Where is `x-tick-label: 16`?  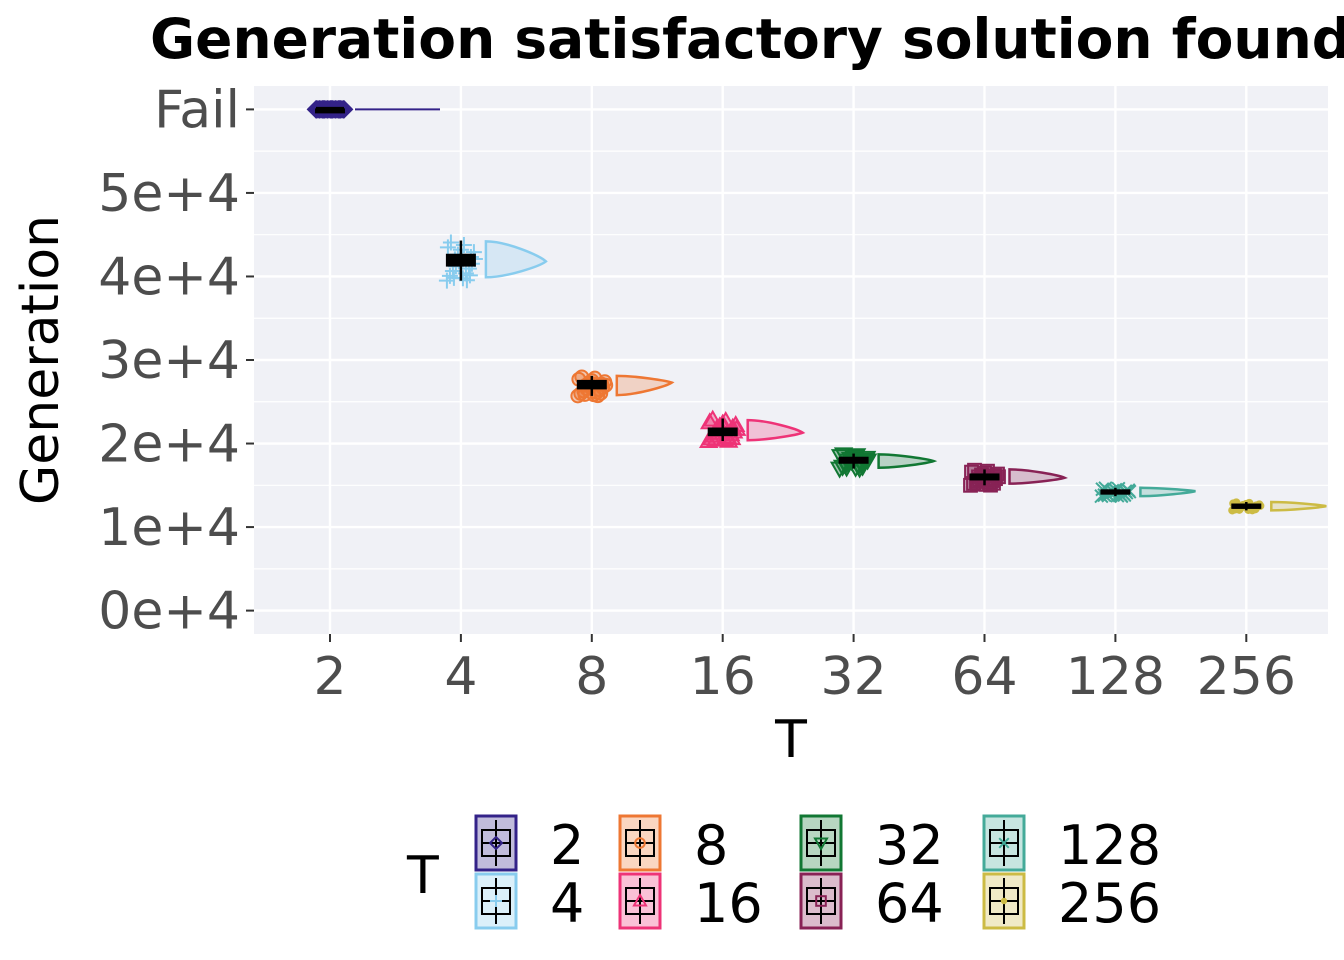 x-tick-label: 16 is located at coordinates (723, 677).